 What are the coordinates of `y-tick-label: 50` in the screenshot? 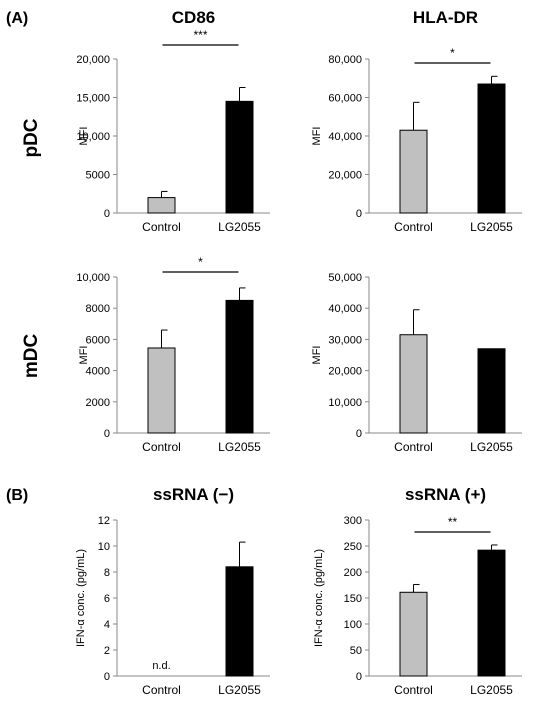 It's located at (356, 651).